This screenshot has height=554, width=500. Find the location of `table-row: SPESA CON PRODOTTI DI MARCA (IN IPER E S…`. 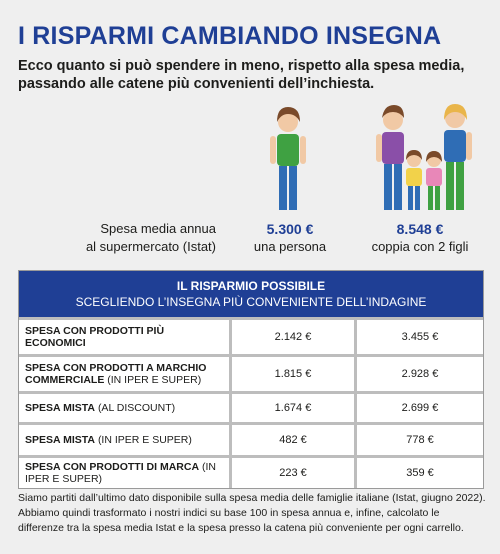

table-row: SPESA CON PRODOTTI DI MARCA (IN IPER E S… is located at coordinates (251, 473).